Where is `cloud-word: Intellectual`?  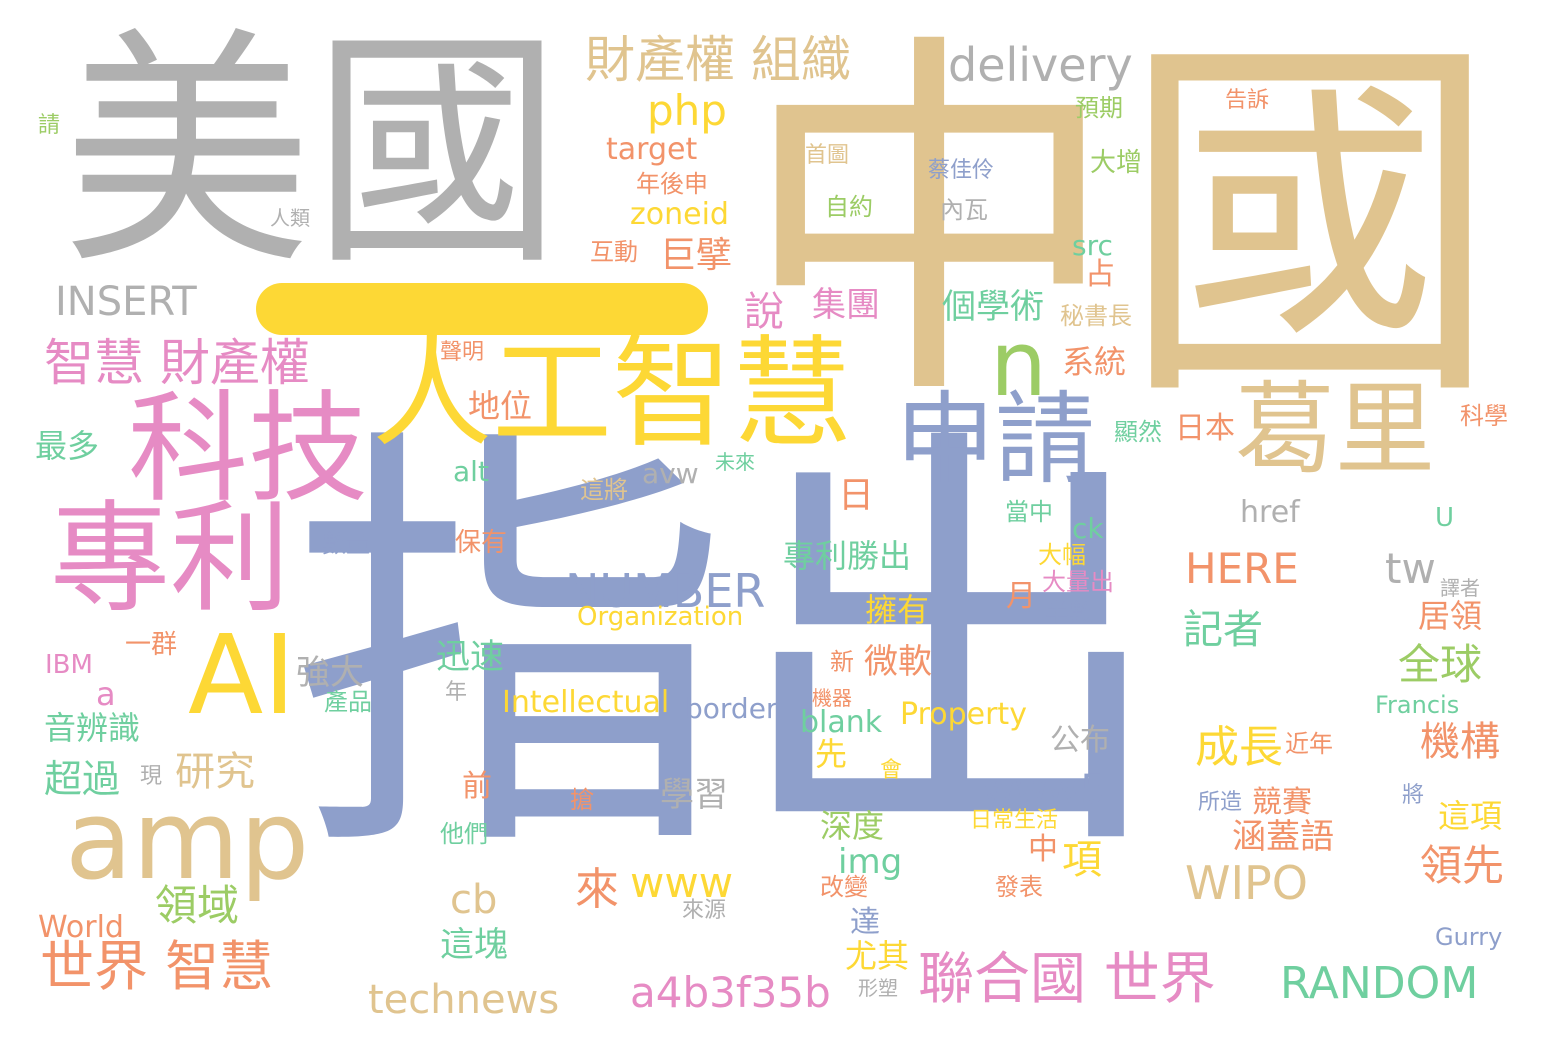 cloud-word: Intellectual is located at coordinates (586, 702).